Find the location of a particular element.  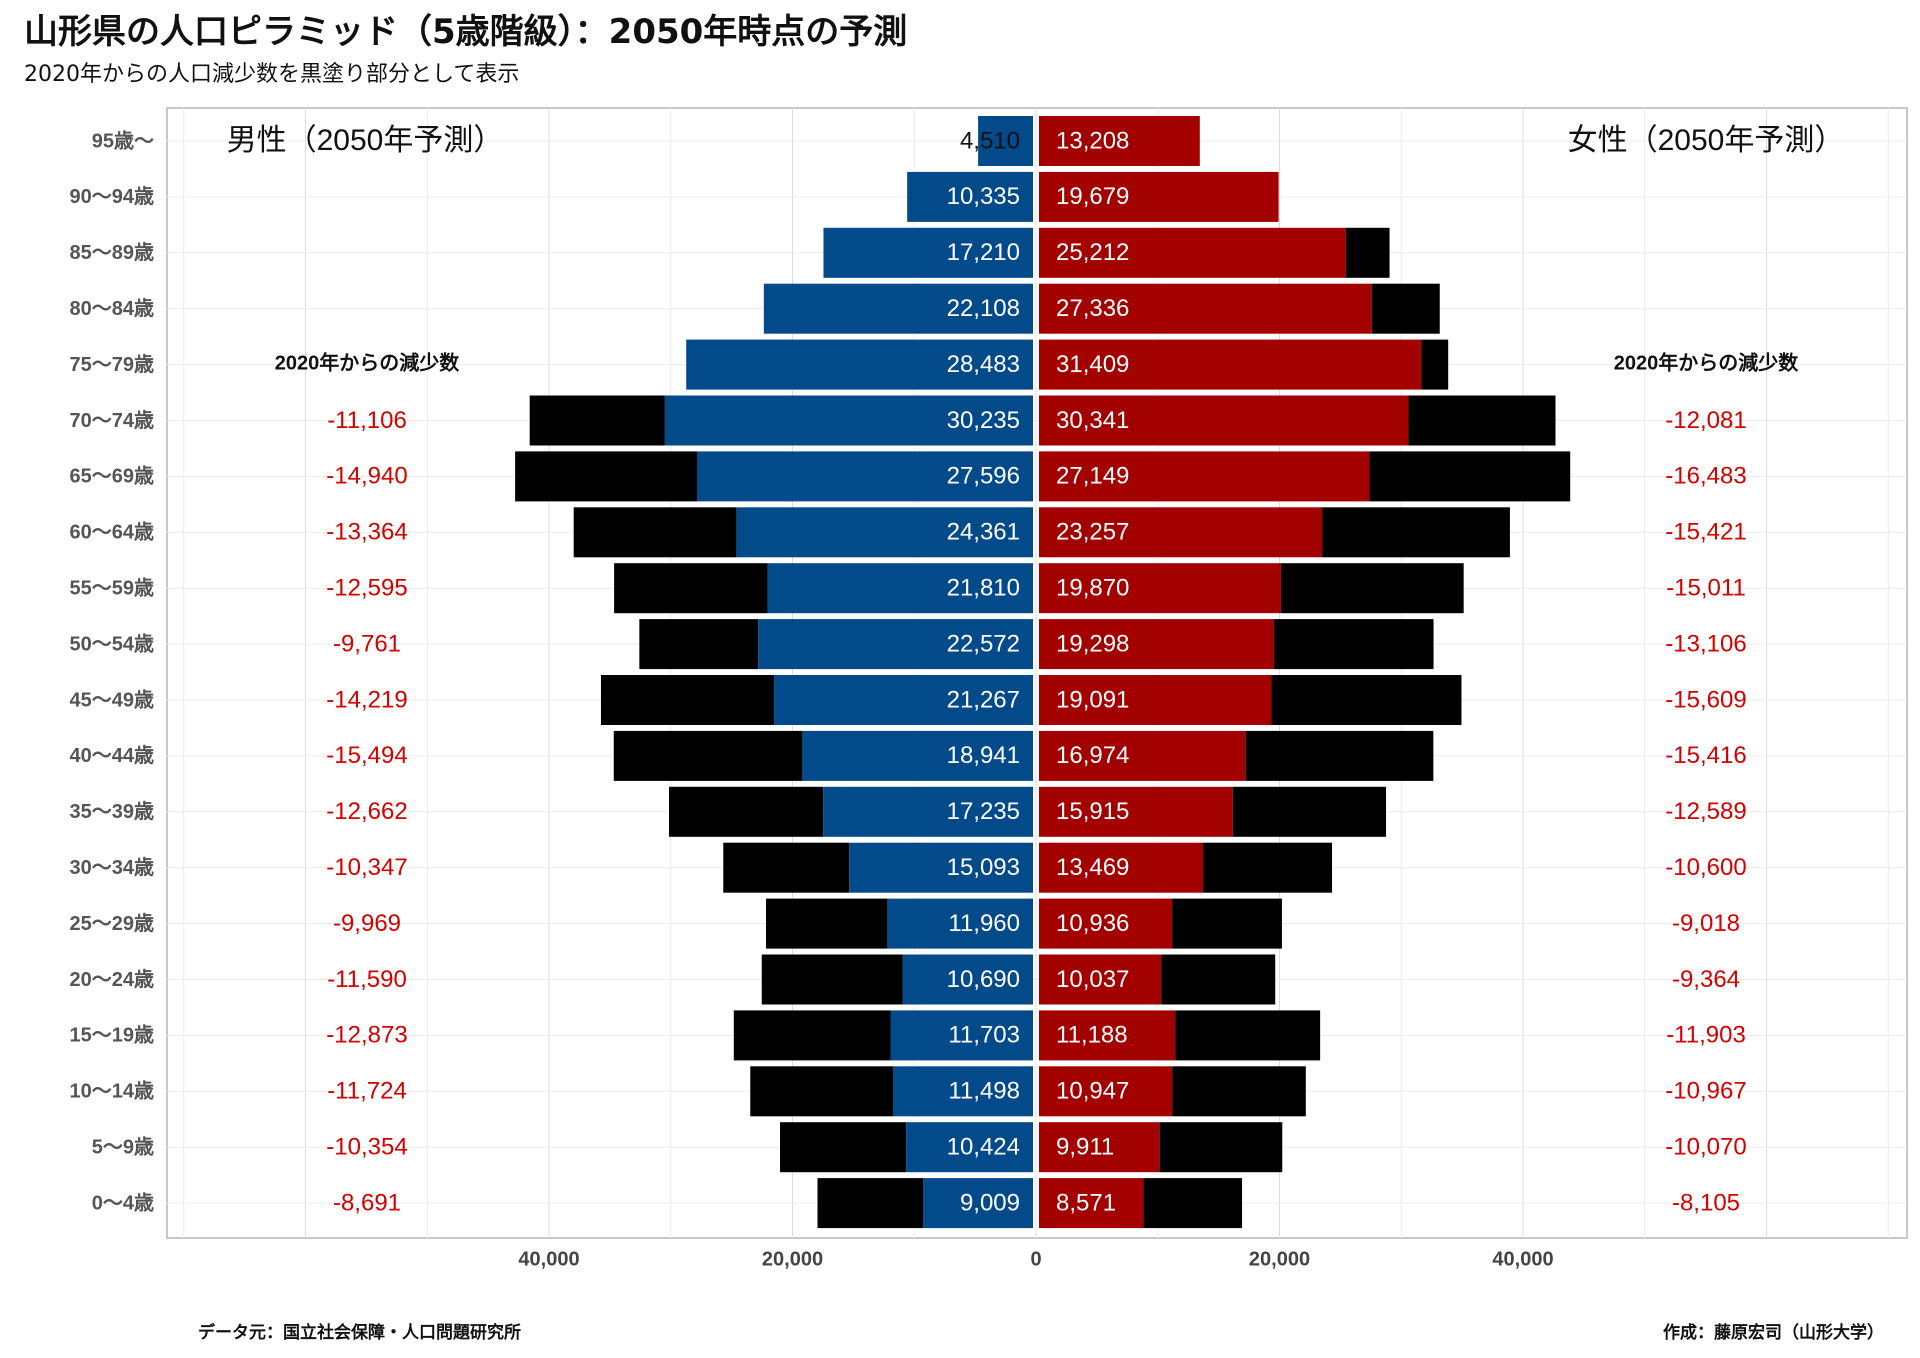

age-label: 10～14歳 is located at coordinates (112, 1091).